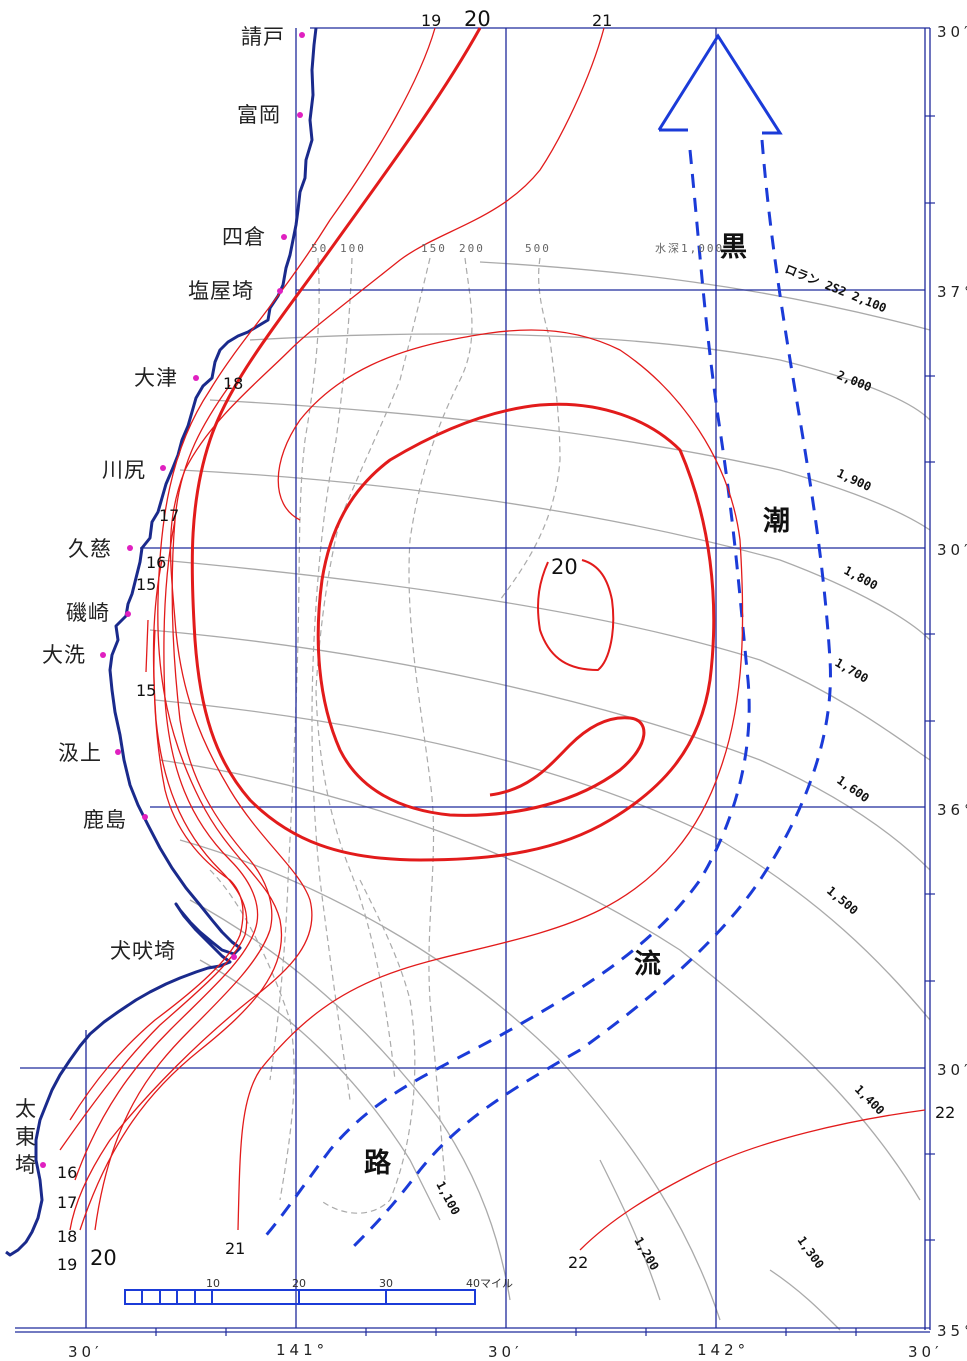 The height and width of the screenshot is (1361, 967). I want to click on lon-label-140-30: 30′, so click(85, 1352).